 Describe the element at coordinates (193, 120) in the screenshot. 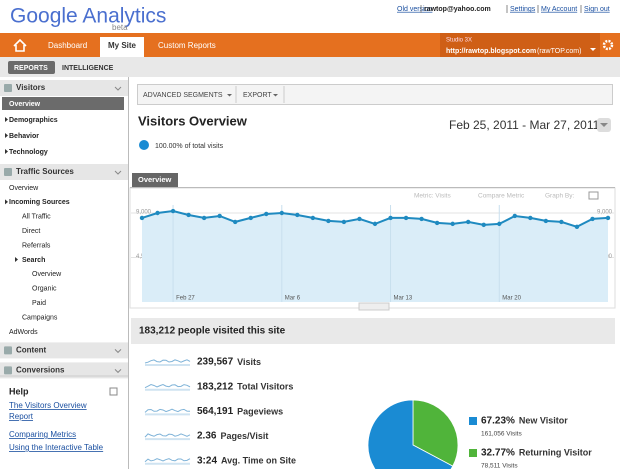

I see `report-title: Visitors Overview` at that location.